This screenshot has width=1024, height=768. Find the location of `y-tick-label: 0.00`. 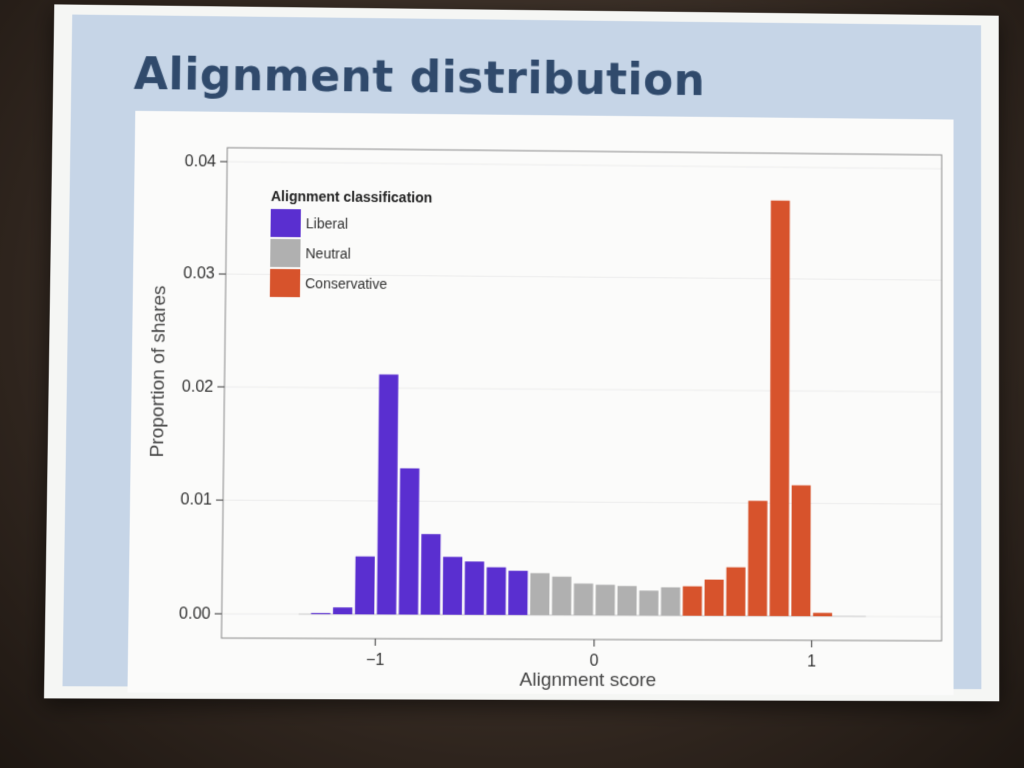

y-tick-label: 0.00 is located at coordinates (195, 613).